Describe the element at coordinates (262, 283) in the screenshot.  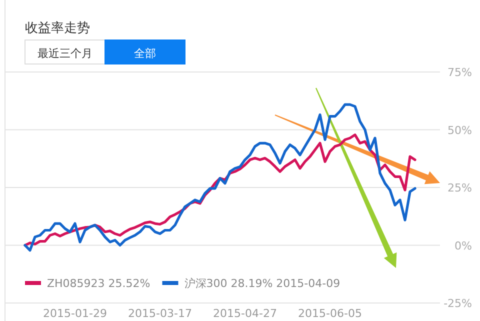
I see `legend-label: 沪深300 28.19% 2015-04-09` at that location.